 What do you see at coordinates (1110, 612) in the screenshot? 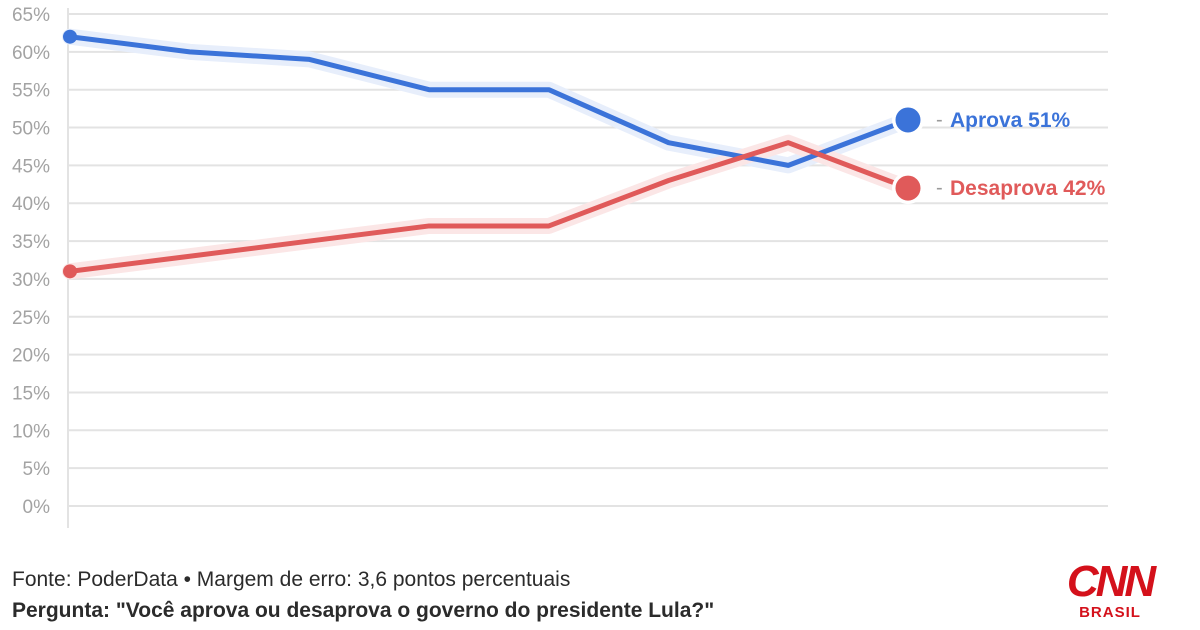
I see `logo-sub: BRASIL` at bounding box center [1110, 612].